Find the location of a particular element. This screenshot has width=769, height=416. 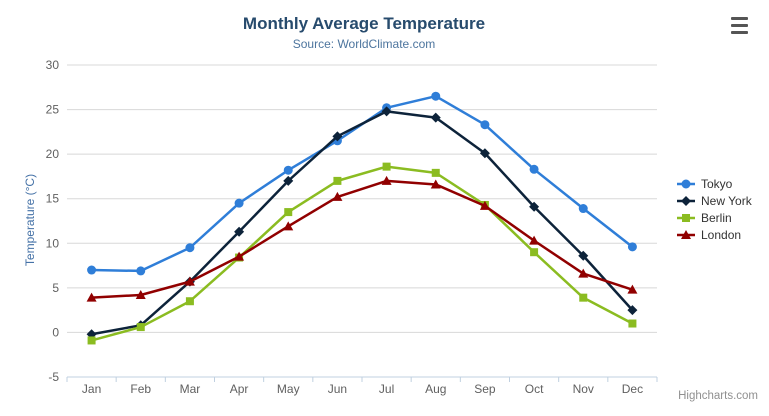

x-tick-label: Apr is located at coordinates (239, 389).